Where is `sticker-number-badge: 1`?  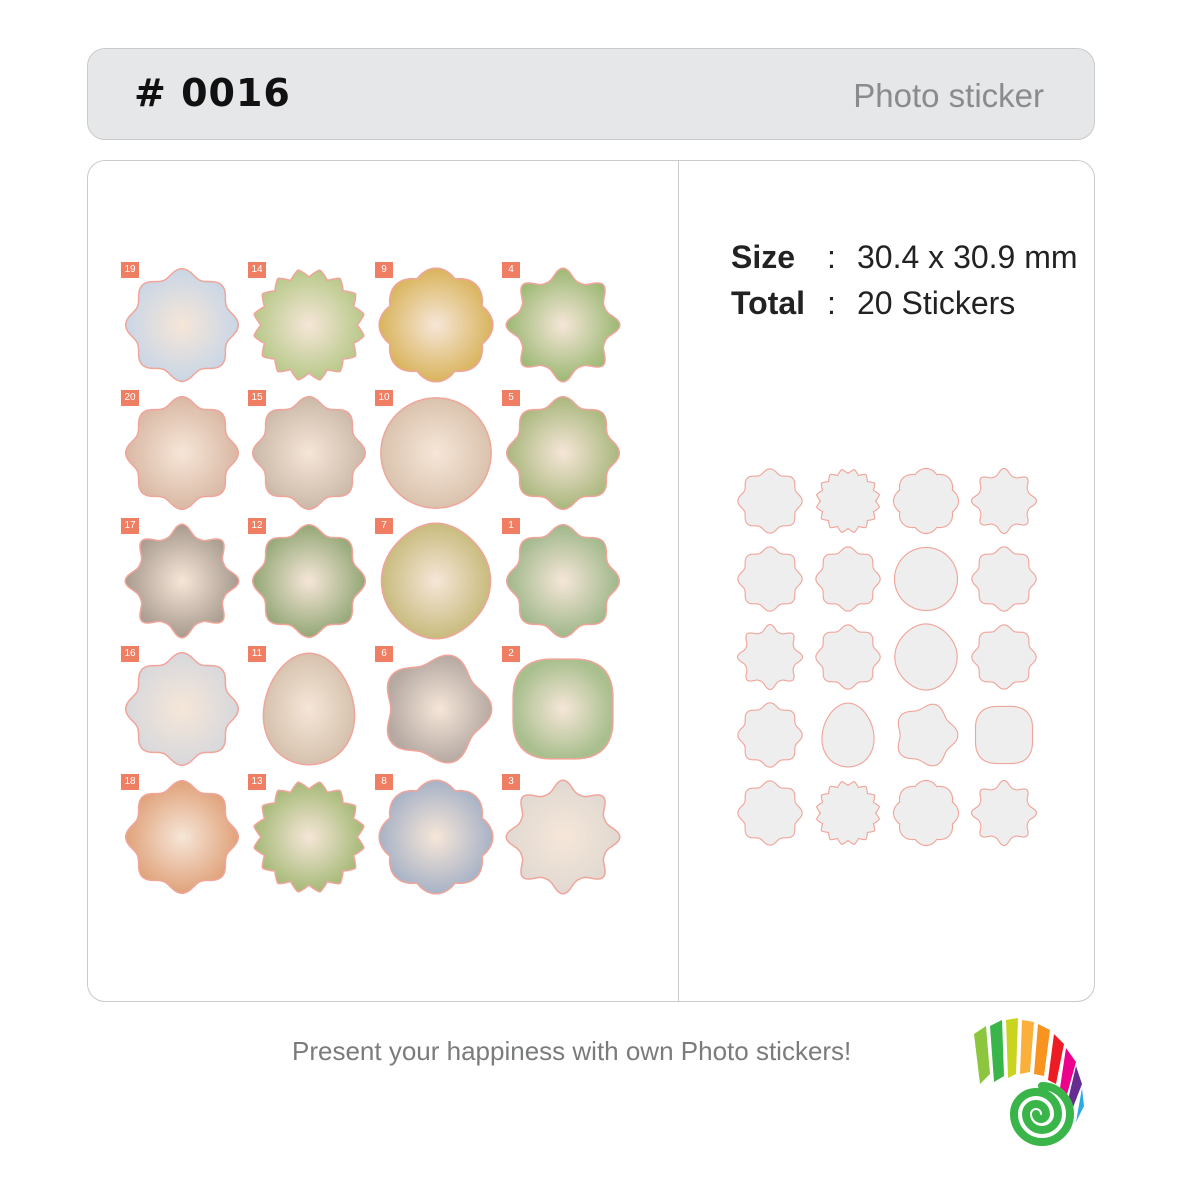 sticker-number-badge: 1 is located at coordinates (511, 526).